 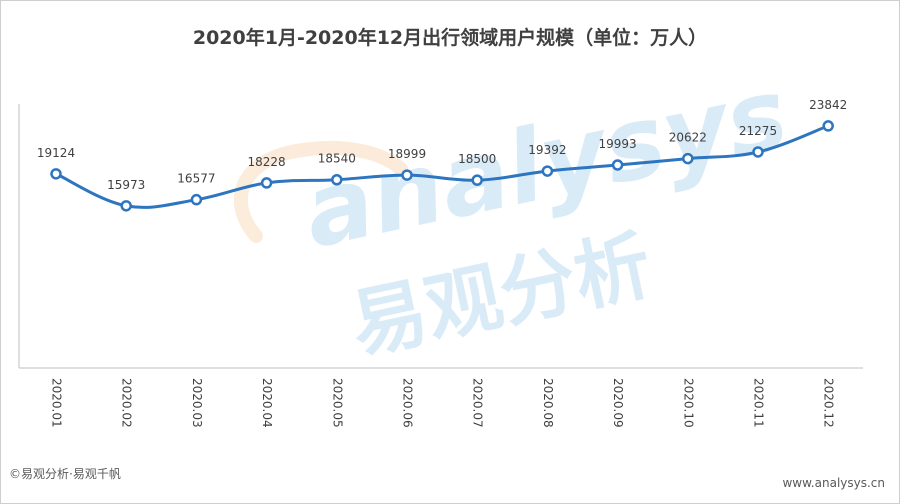 What do you see at coordinates (758, 131) in the screenshot?
I see `data-label-2020.11: 21275` at bounding box center [758, 131].